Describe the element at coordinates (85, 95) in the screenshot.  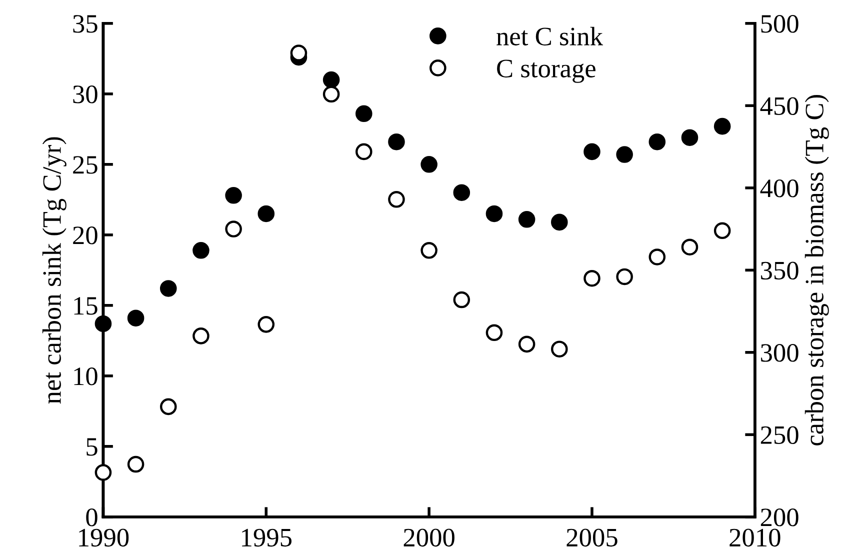
I see `y-tick-label: 30` at that location.